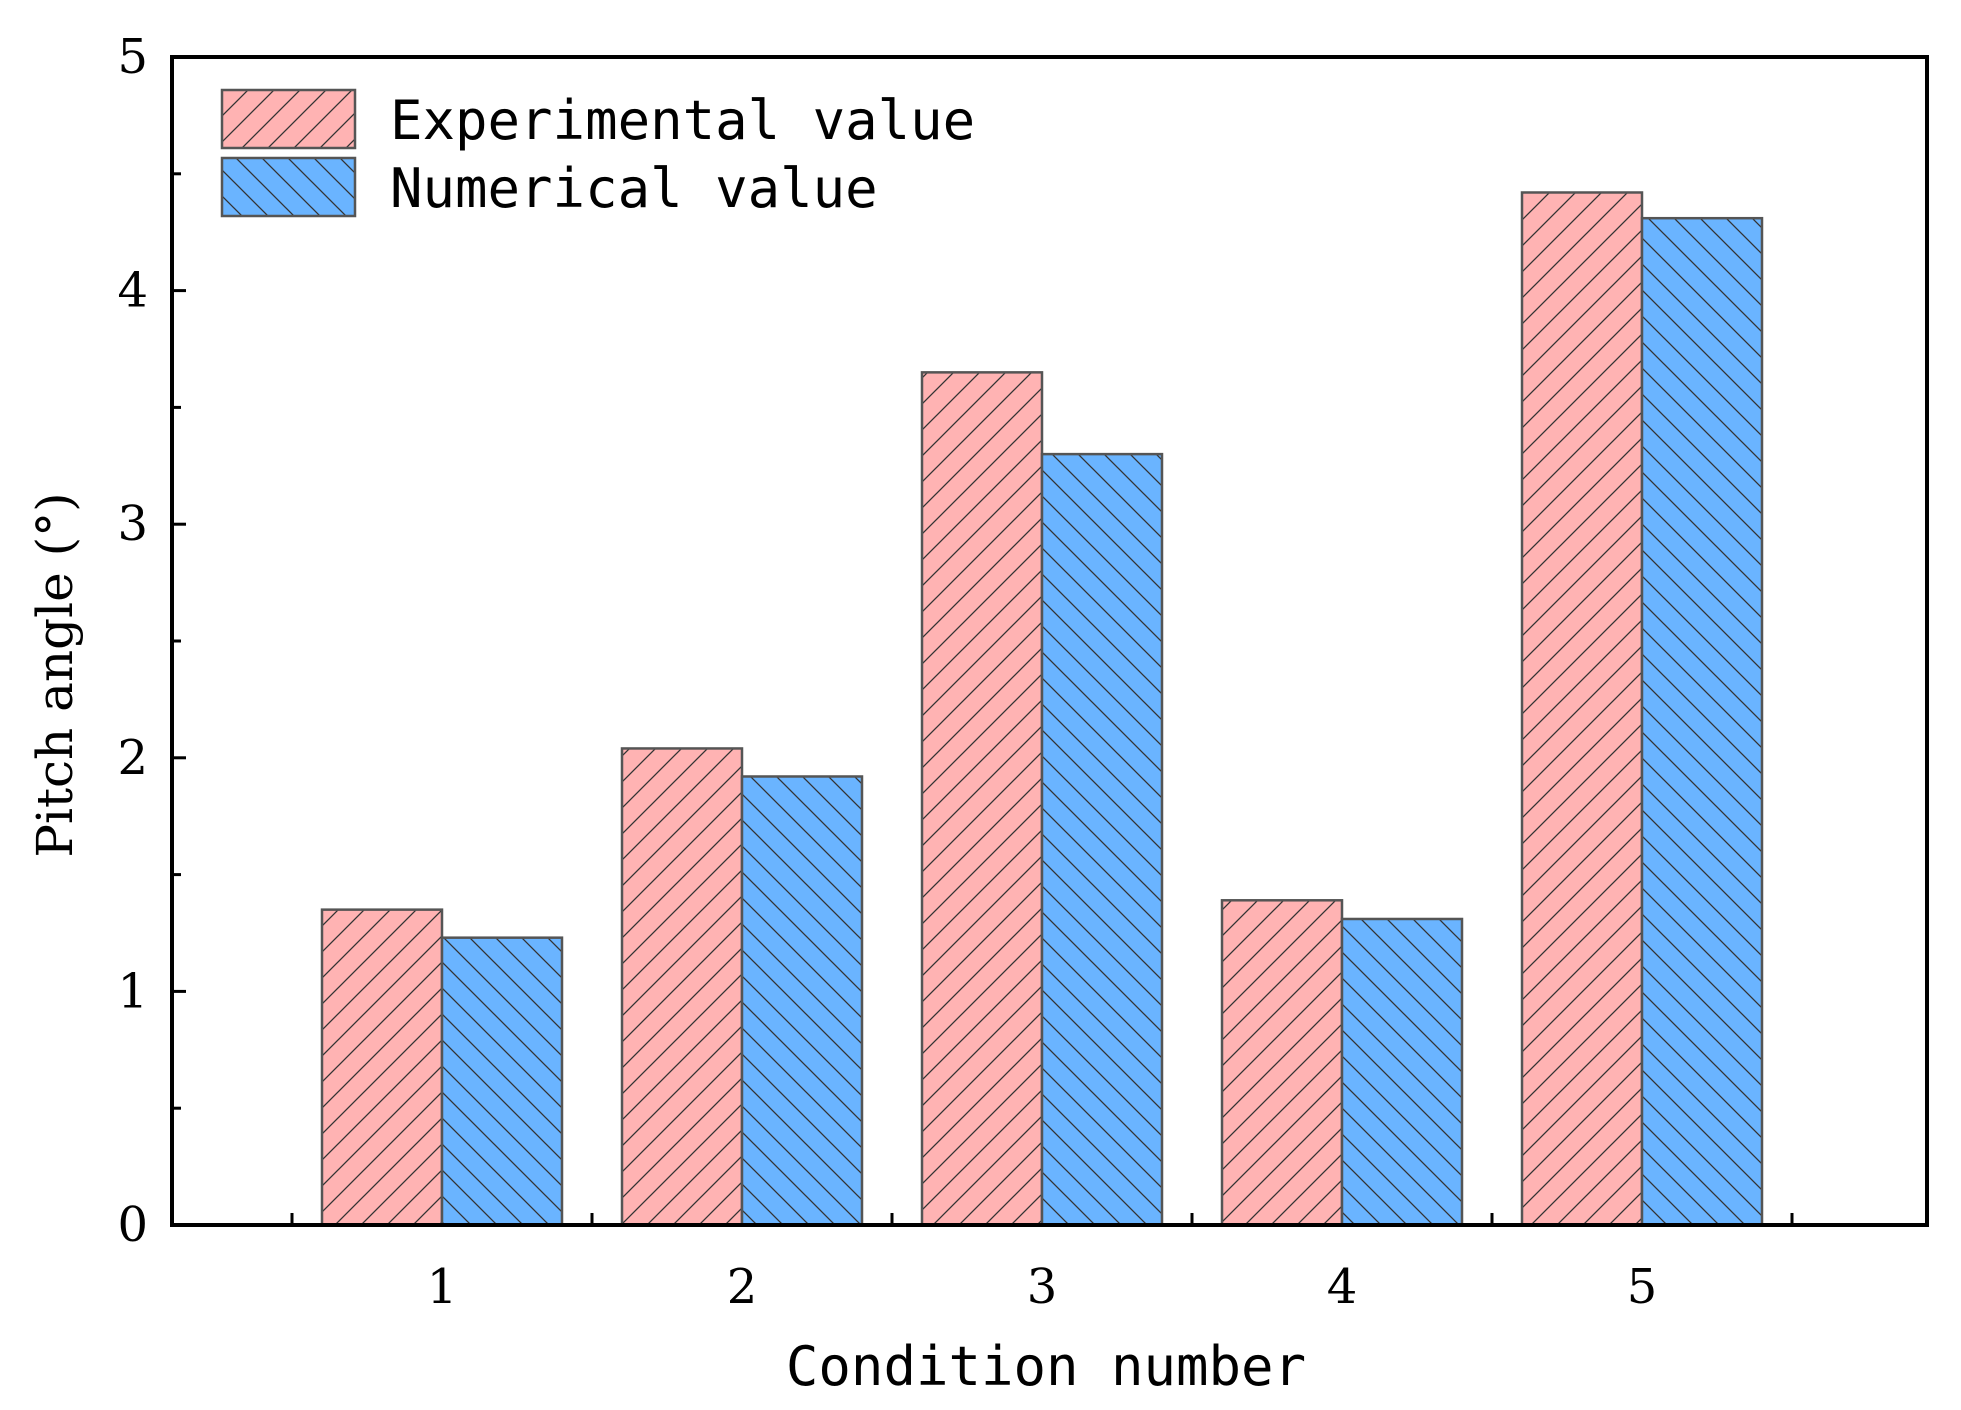 The image size is (1961, 1410). What do you see at coordinates (132, 291) in the screenshot?
I see `y-tick-label: 4` at bounding box center [132, 291].